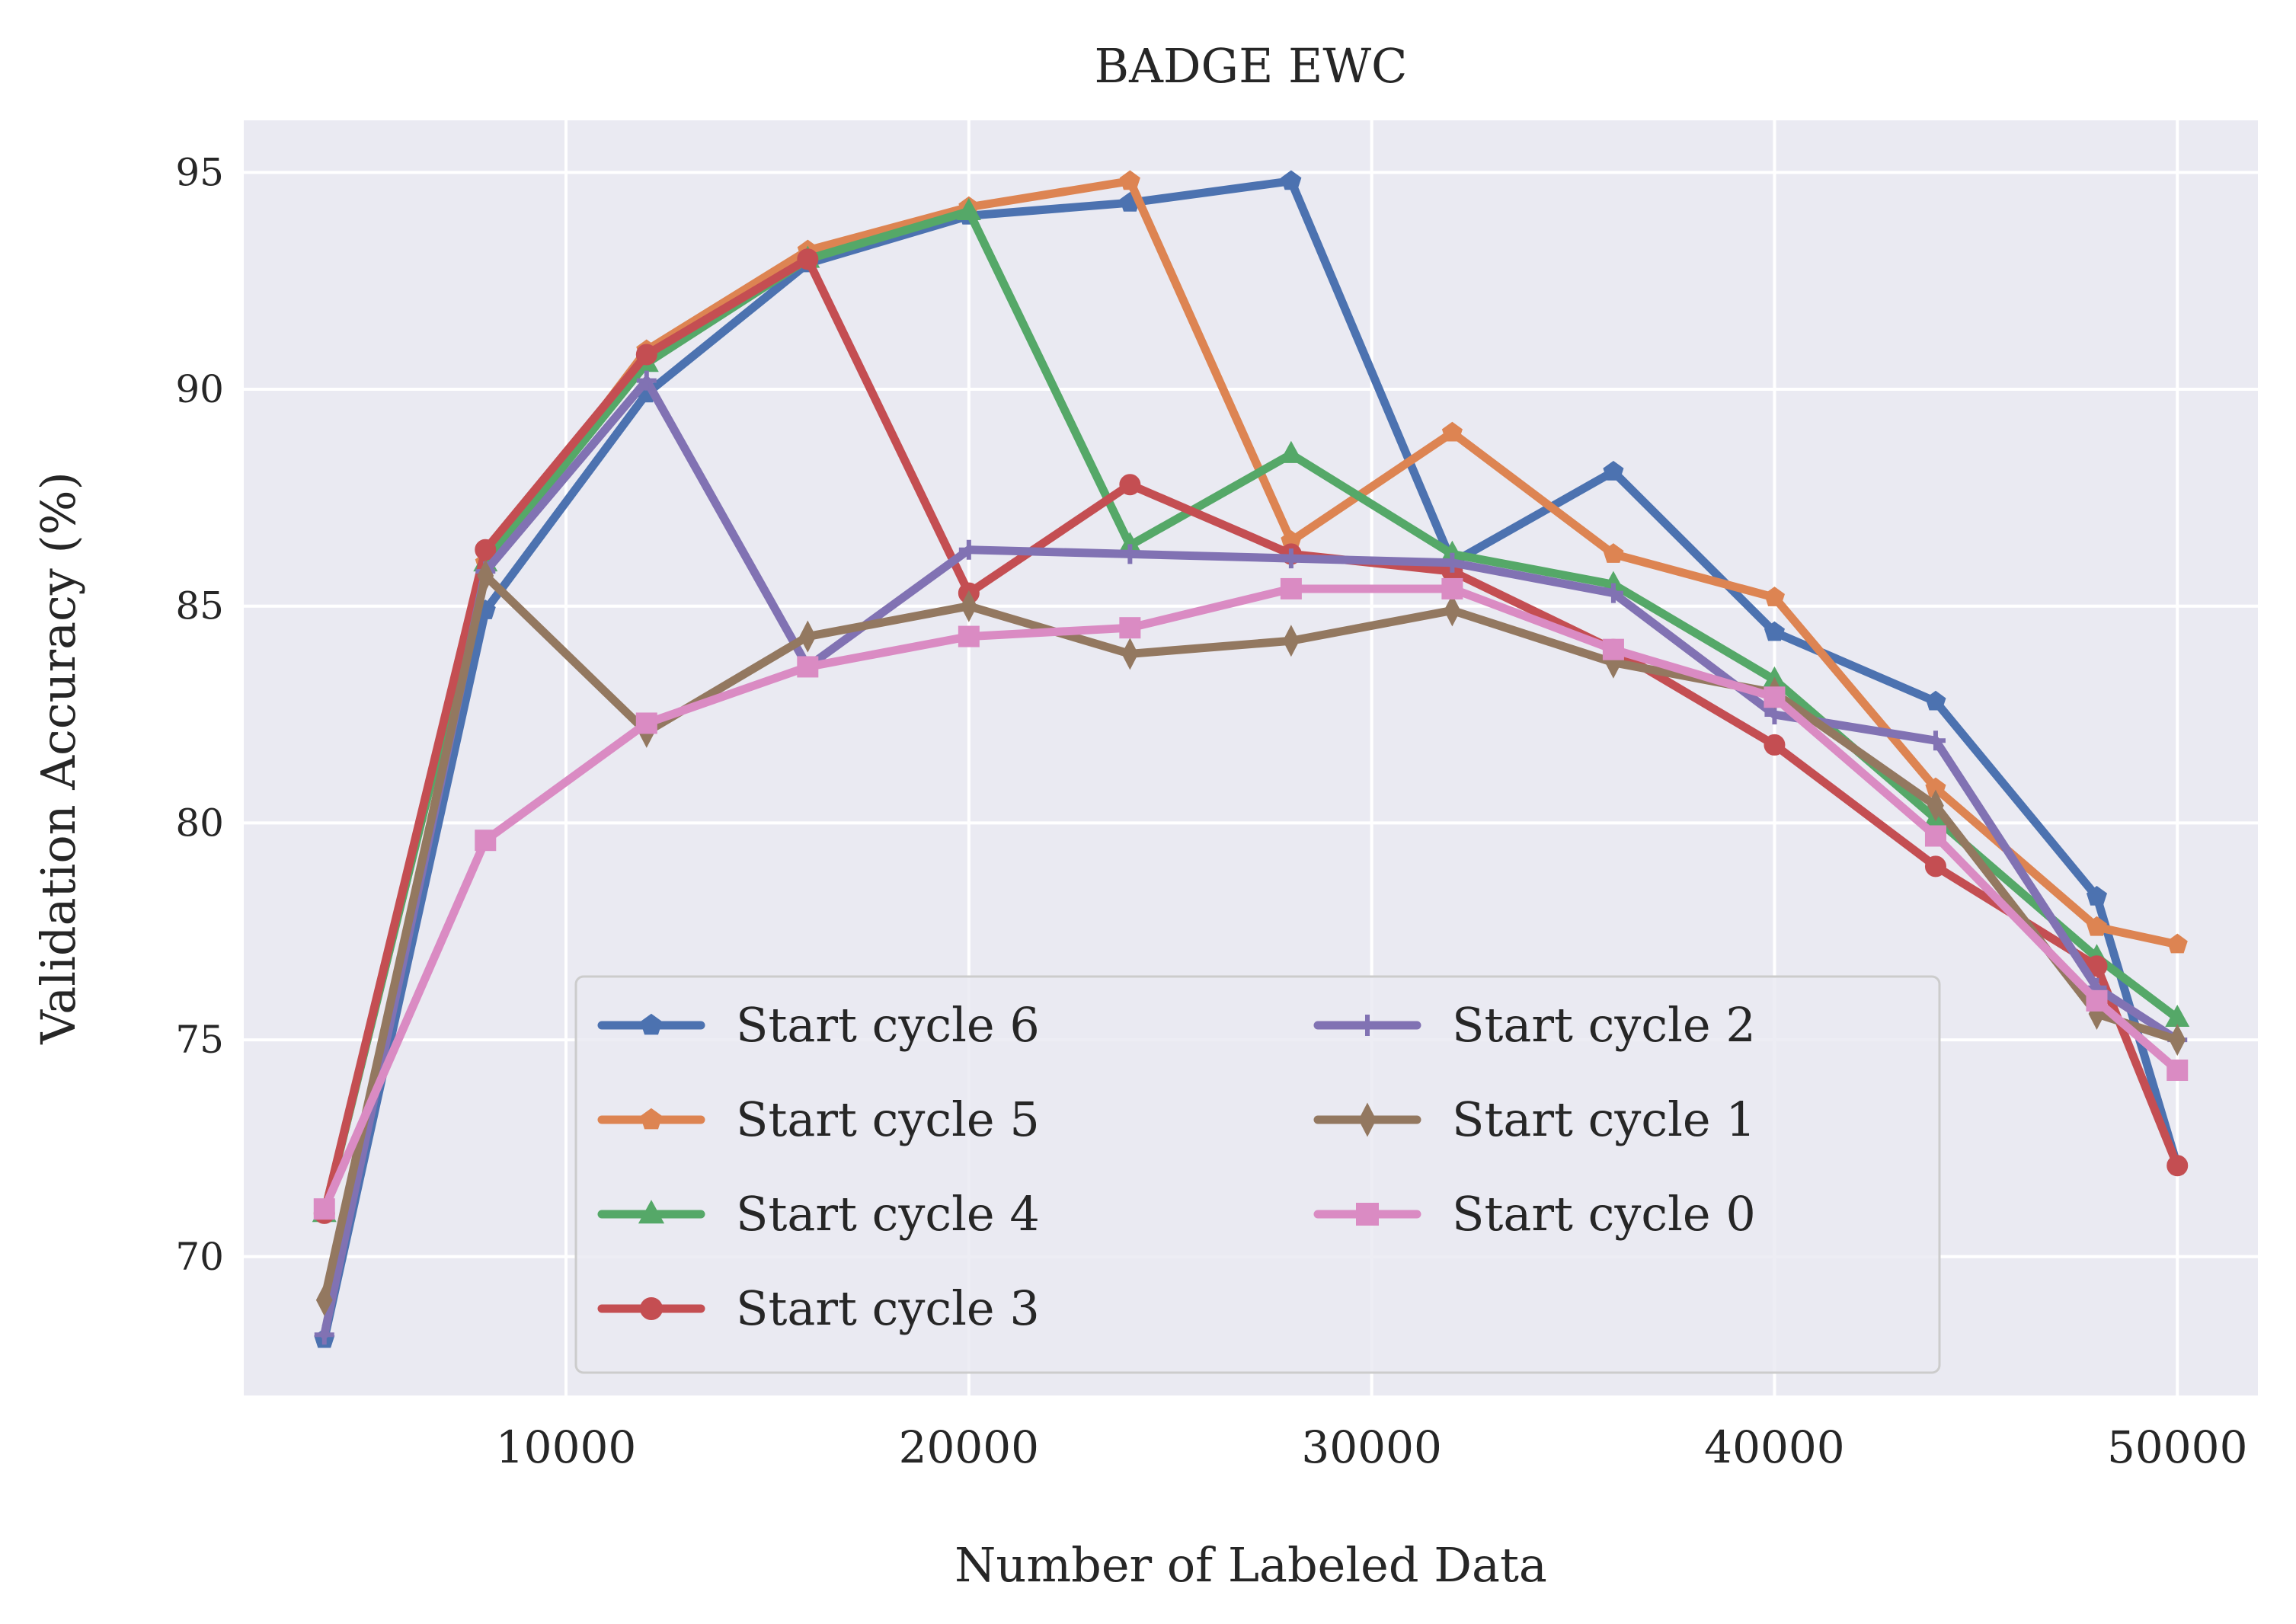 The image size is (2296, 1624). I want to click on x-tick-label: 30000, so click(1371, 1447).